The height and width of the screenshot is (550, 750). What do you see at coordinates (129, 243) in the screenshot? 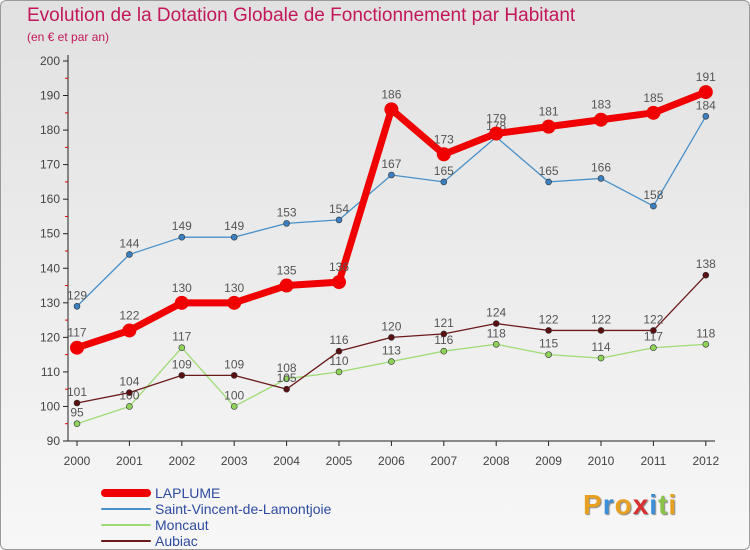
I see `data-label: 144` at bounding box center [129, 243].